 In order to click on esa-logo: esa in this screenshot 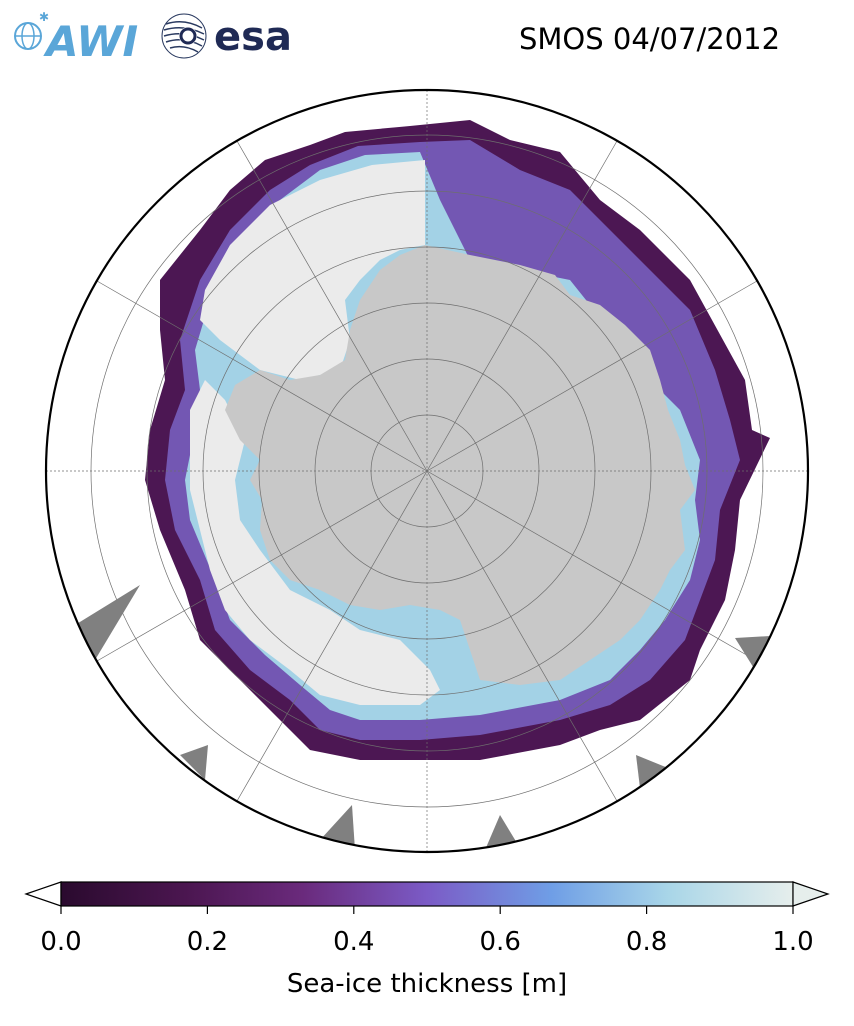, I will do `click(233, 36)`.